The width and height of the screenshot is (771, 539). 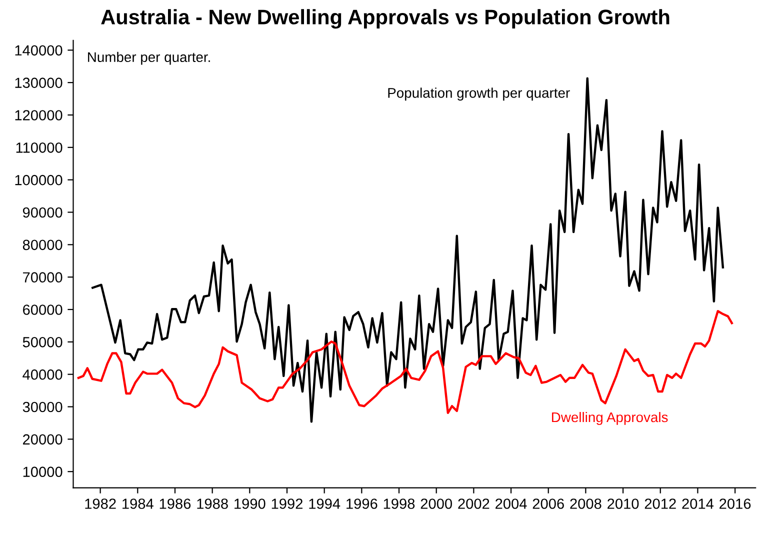 What do you see at coordinates (250, 503) in the screenshot?
I see `x-tick-label: 1990` at bounding box center [250, 503].